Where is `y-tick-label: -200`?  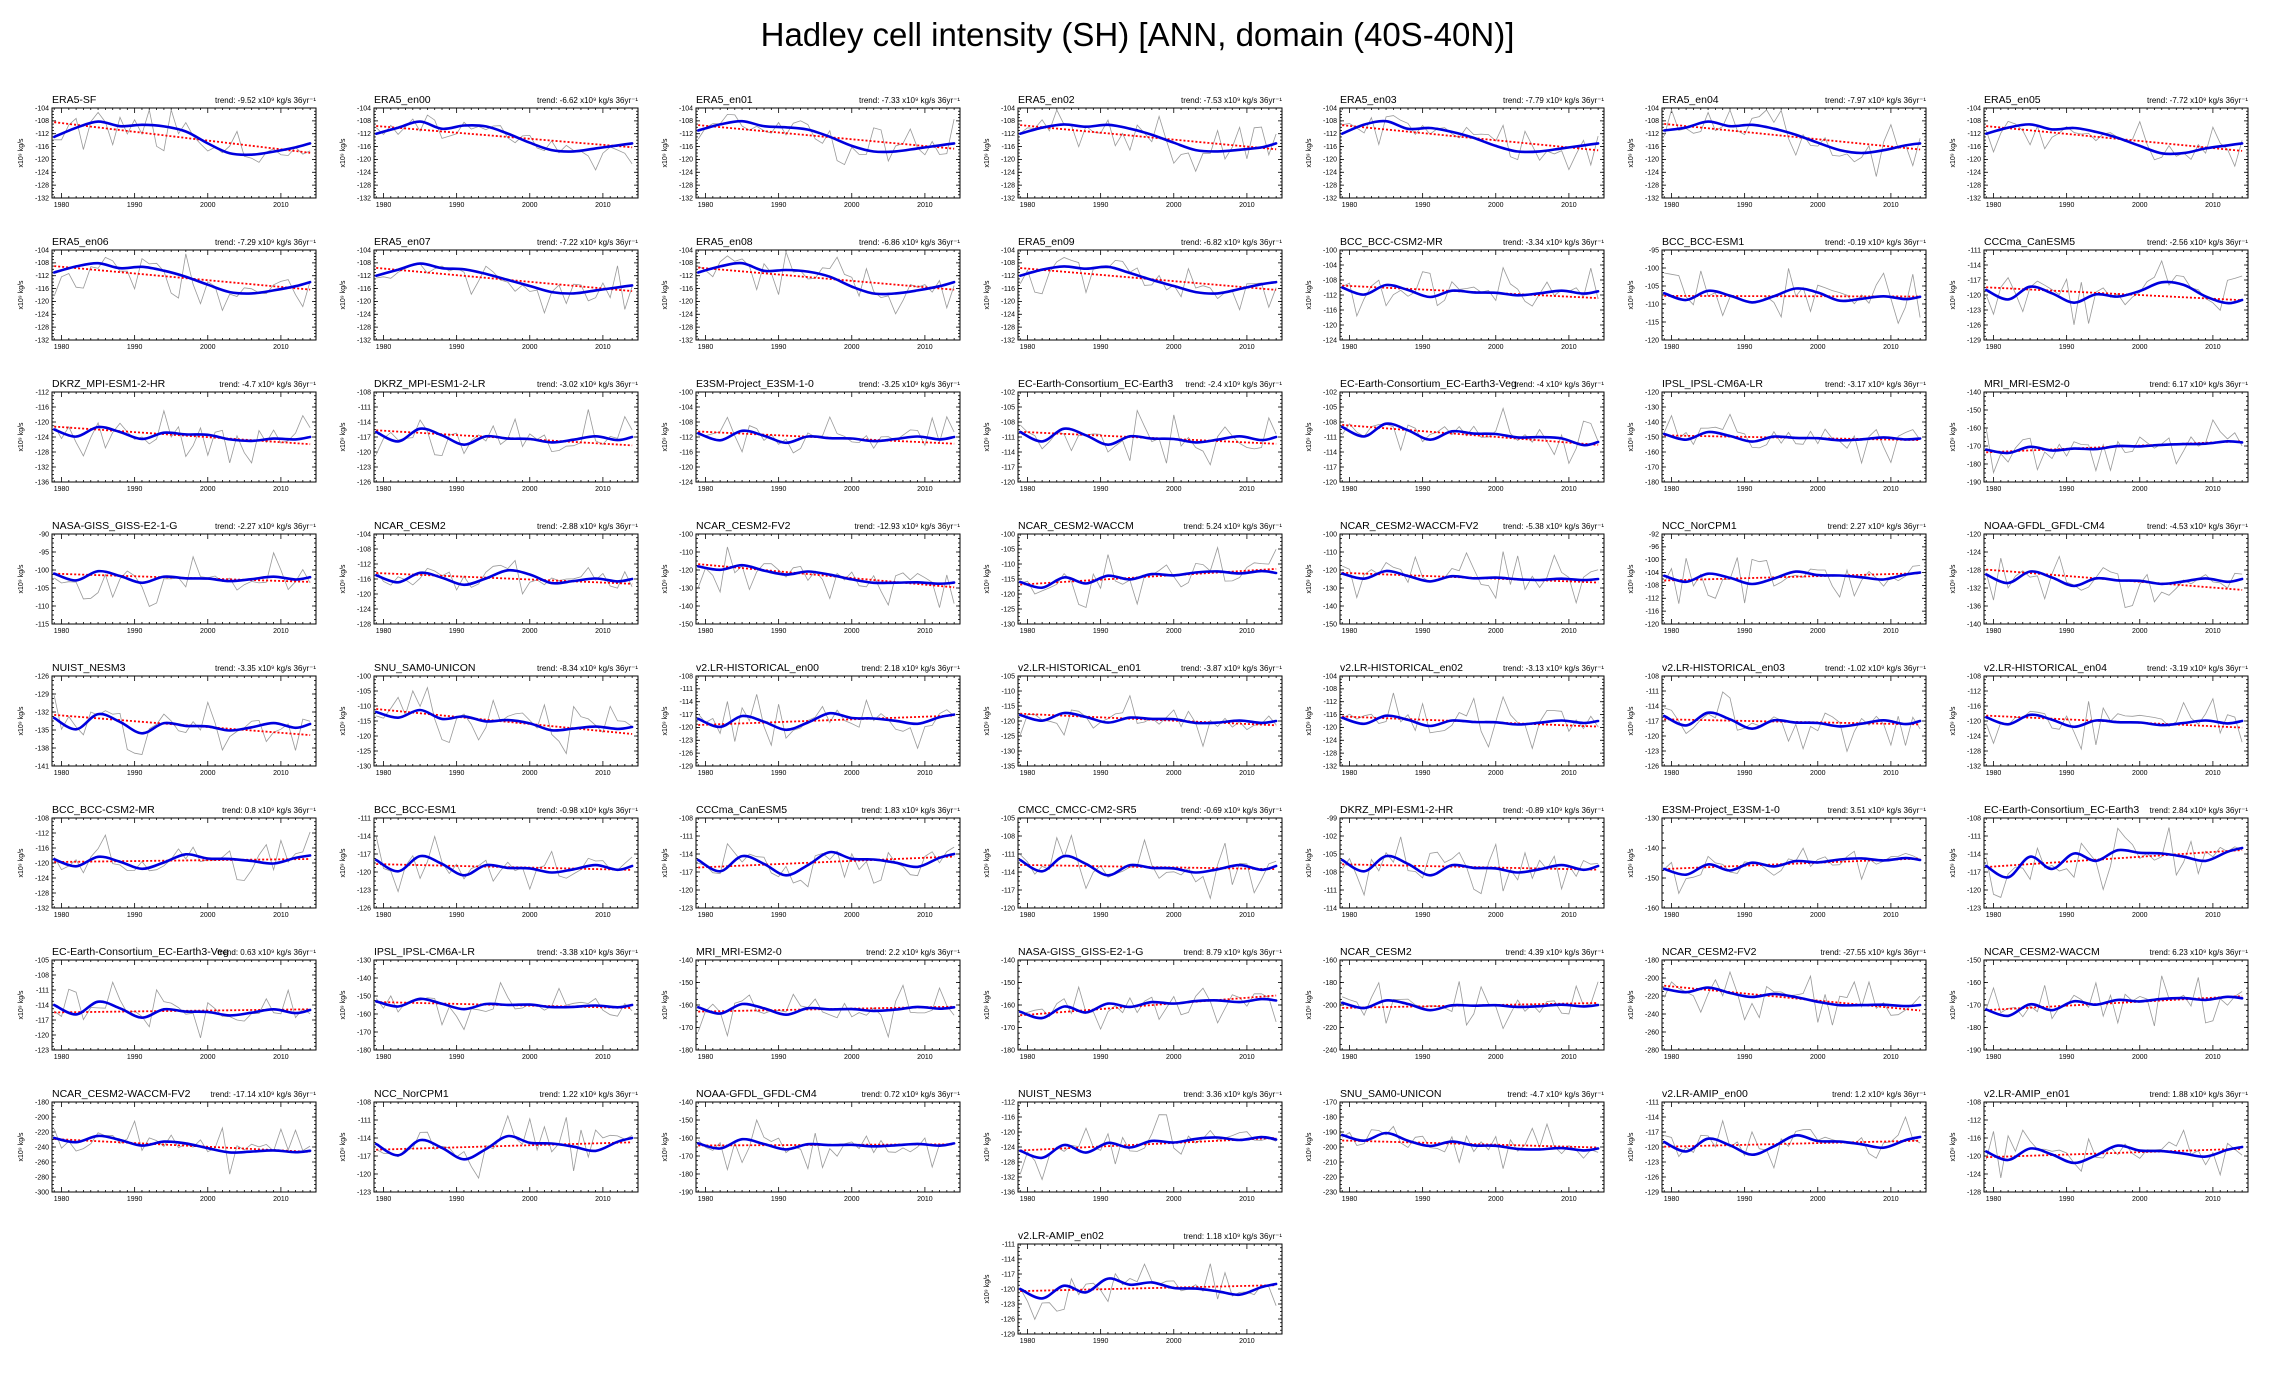
y-tick-label: -200 is located at coordinates (42, 1117).